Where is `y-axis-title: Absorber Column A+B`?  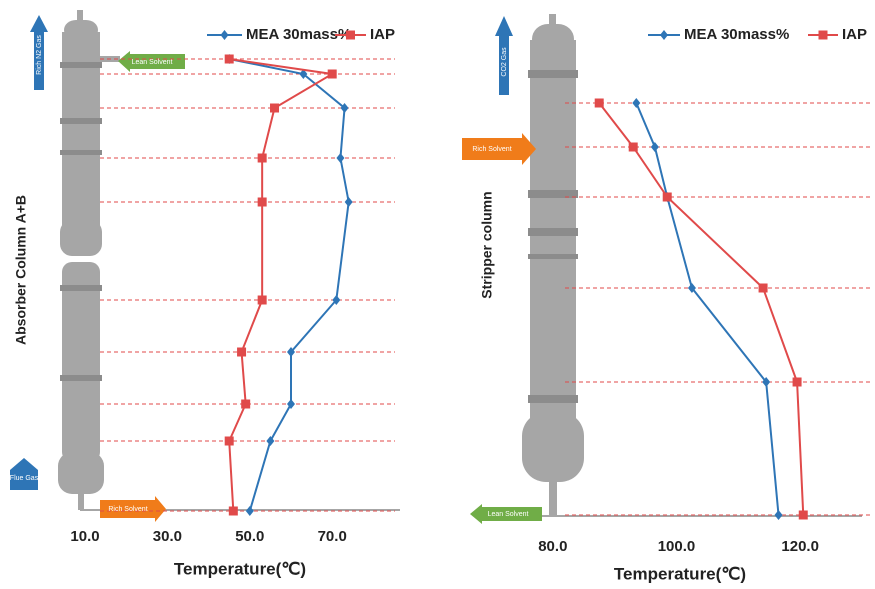 y-axis-title: Absorber Column A+B is located at coordinates (21, 270).